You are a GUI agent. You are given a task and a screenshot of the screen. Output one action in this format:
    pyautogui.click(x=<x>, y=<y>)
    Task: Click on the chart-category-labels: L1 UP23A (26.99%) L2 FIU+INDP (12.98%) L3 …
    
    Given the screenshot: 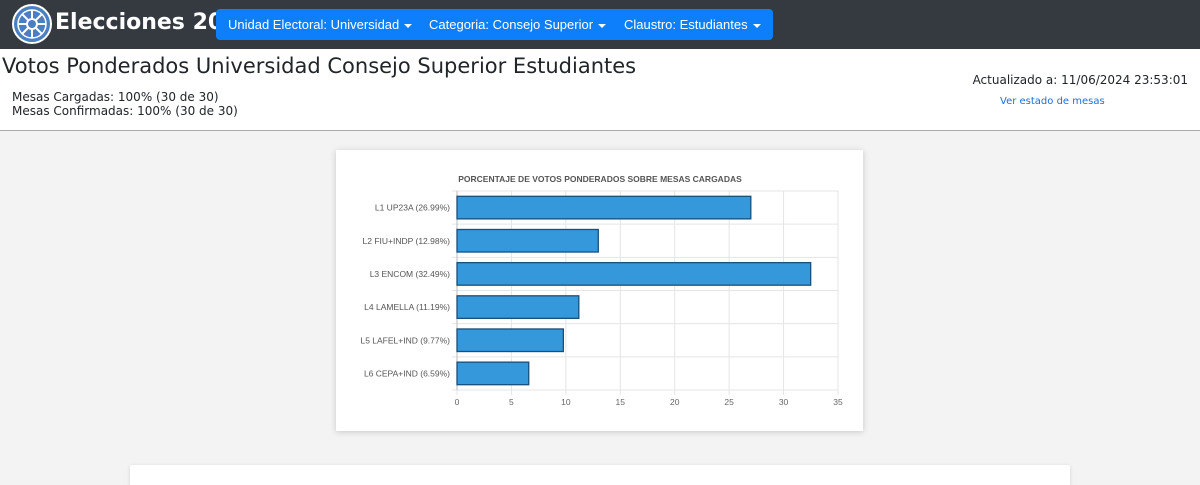 What is the action you would take?
    pyautogui.click(x=405, y=291)
    